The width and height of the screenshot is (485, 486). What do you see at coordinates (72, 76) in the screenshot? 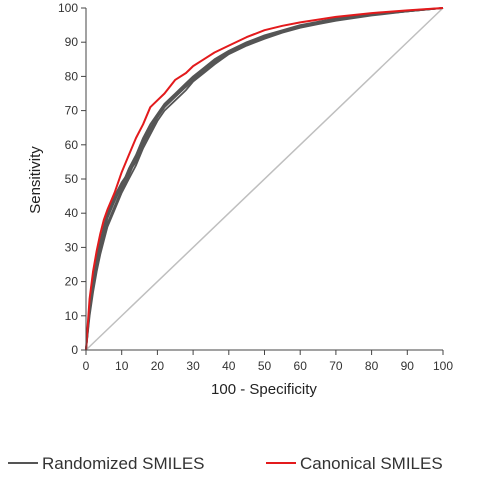
I see `y-tick-label: 80` at bounding box center [72, 76].